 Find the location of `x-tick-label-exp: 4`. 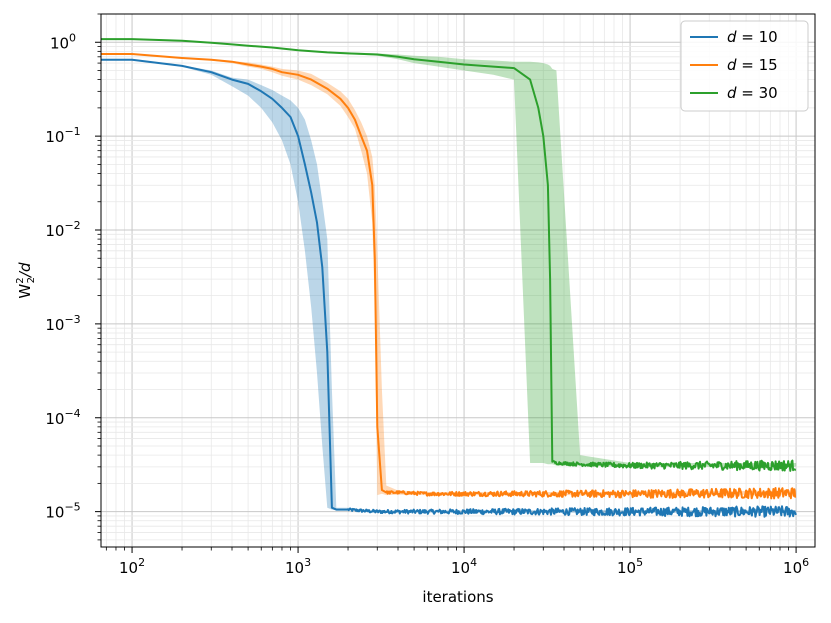

x-tick-label-exp: 4 is located at coordinates (473, 562).